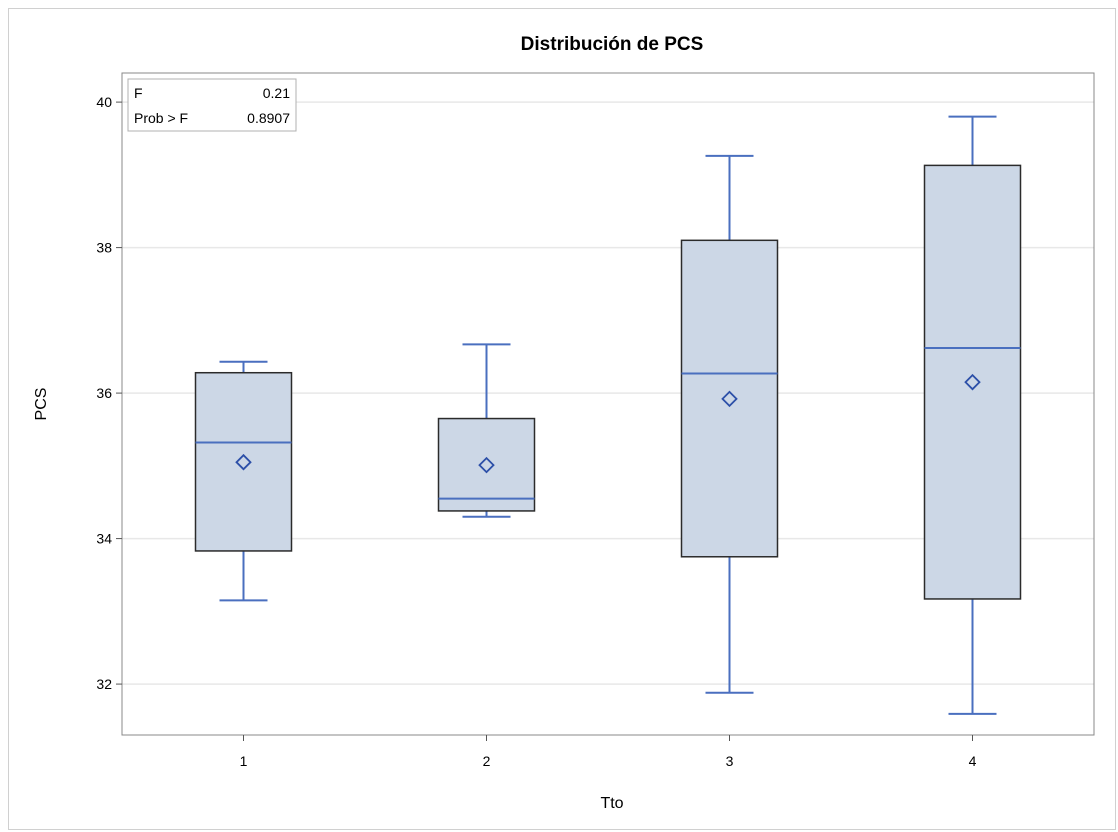 The width and height of the screenshot is (1118, 832). What do you see at coordinates (104, 684) in the screenshot?
I see `y-tick-label: 32` at bounding box center [104, 684].